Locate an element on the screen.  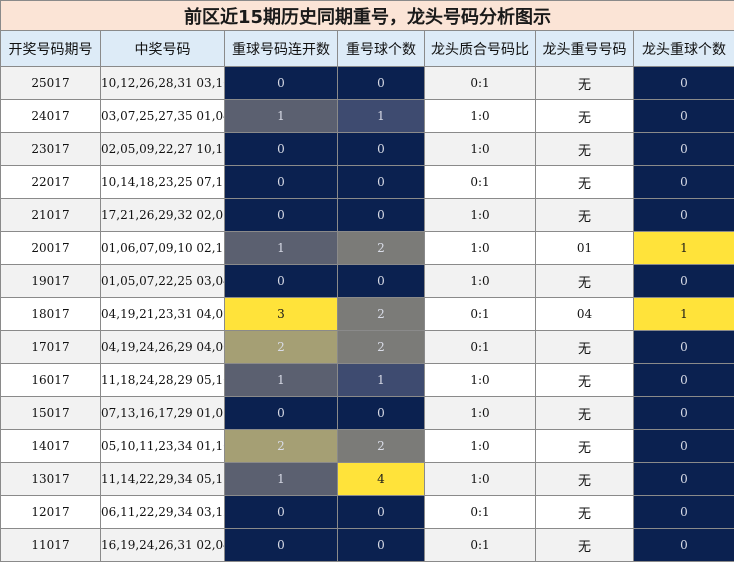
numbers-cell: 17,21,26,29,32 02,07 is located at coordinates (163, 215).